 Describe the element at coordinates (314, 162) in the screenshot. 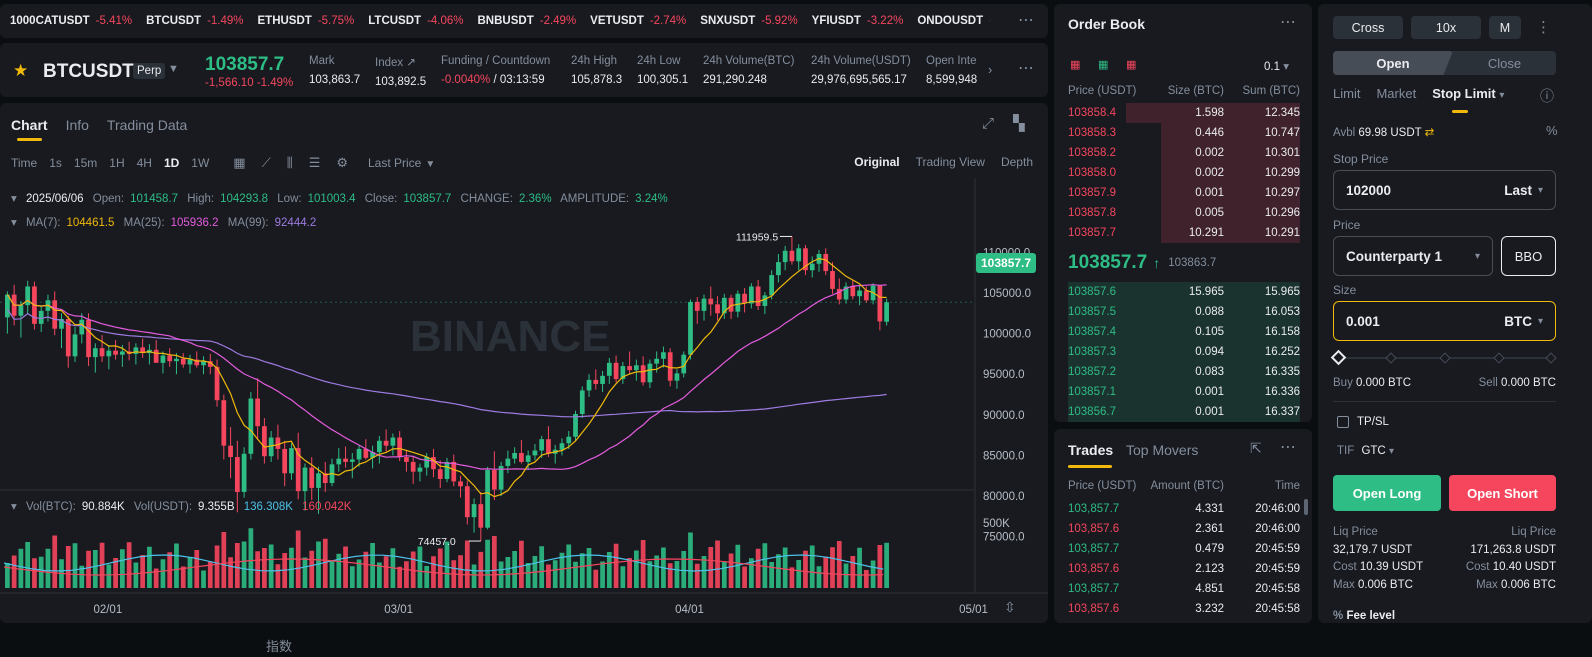

I see `template-icon: ☰` at that location.